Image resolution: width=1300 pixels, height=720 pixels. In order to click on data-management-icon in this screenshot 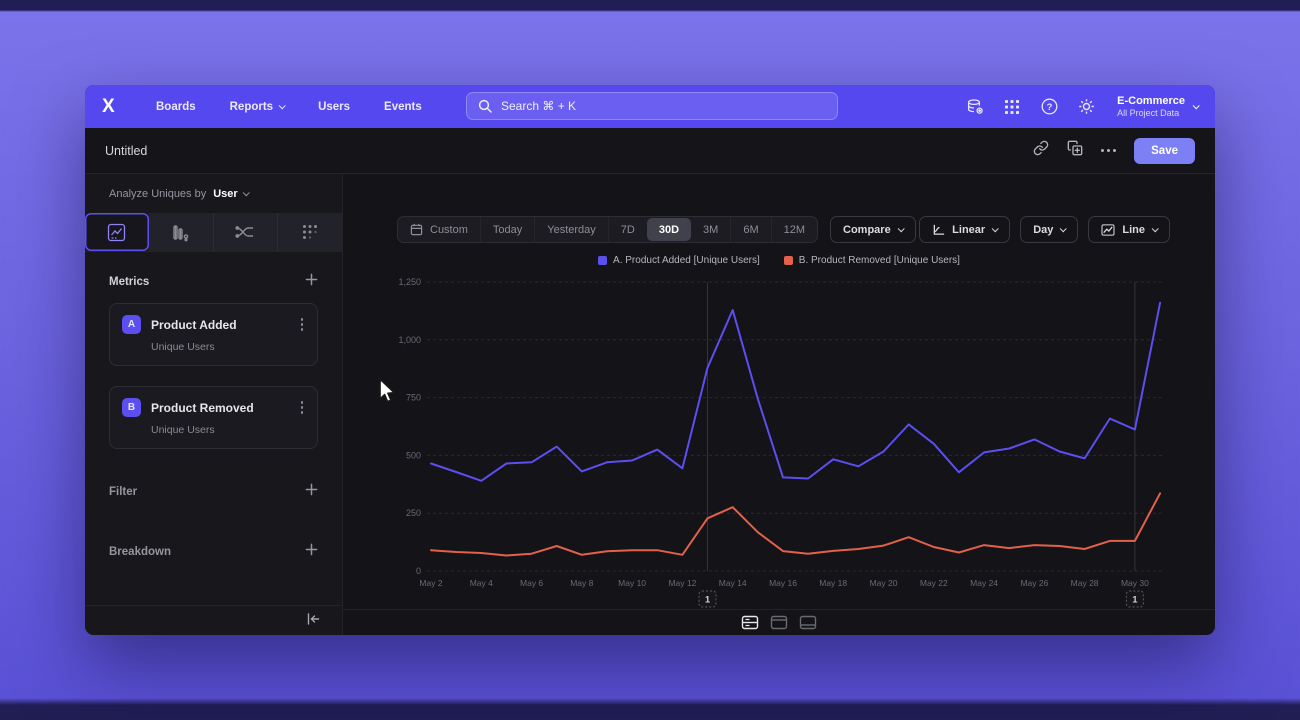, I will do `click(975, 107)`.